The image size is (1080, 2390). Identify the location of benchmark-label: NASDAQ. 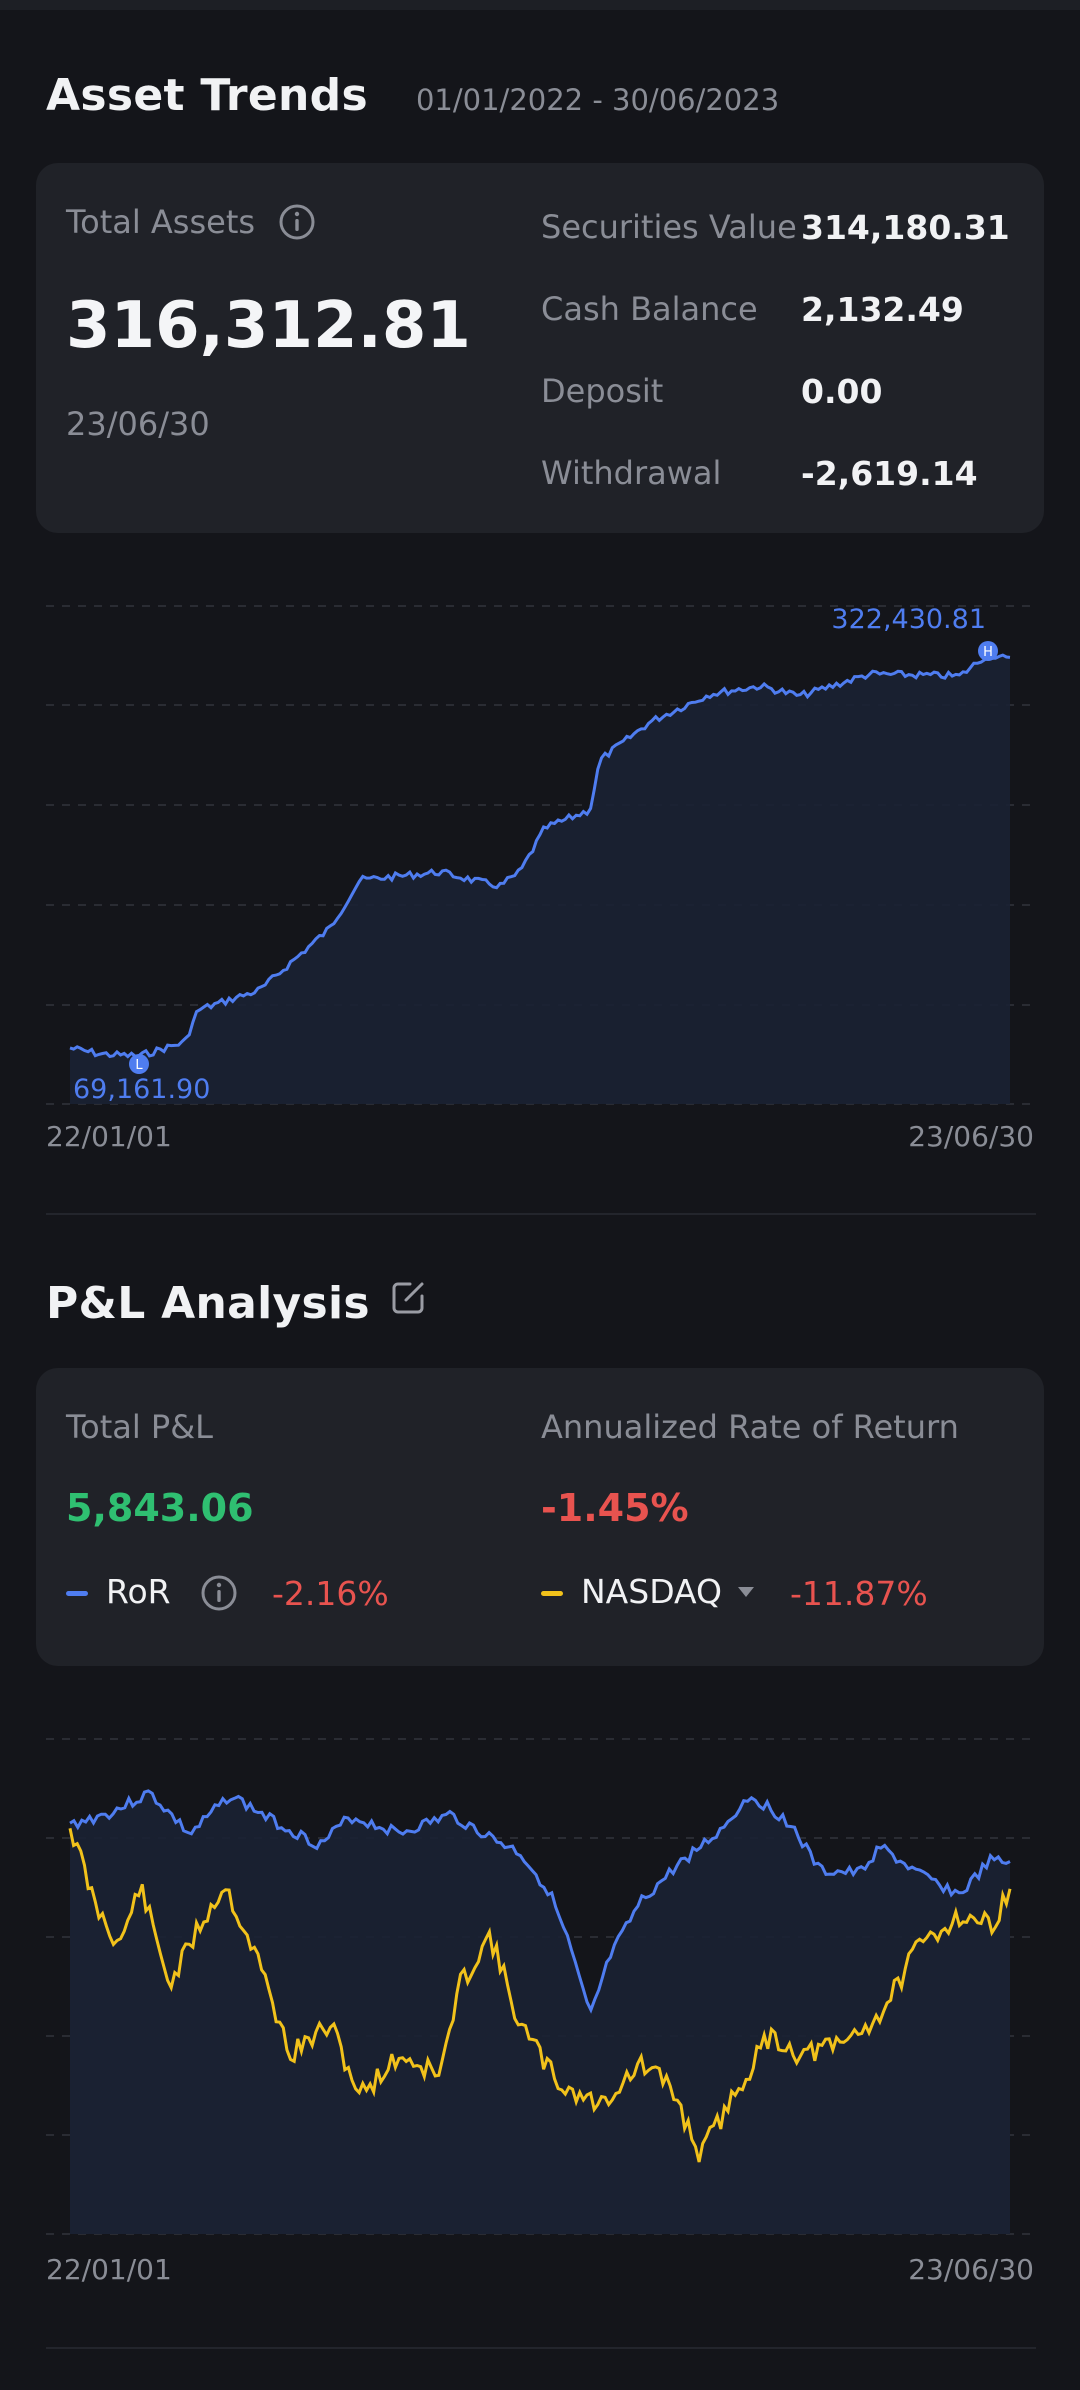
(652, 1591).